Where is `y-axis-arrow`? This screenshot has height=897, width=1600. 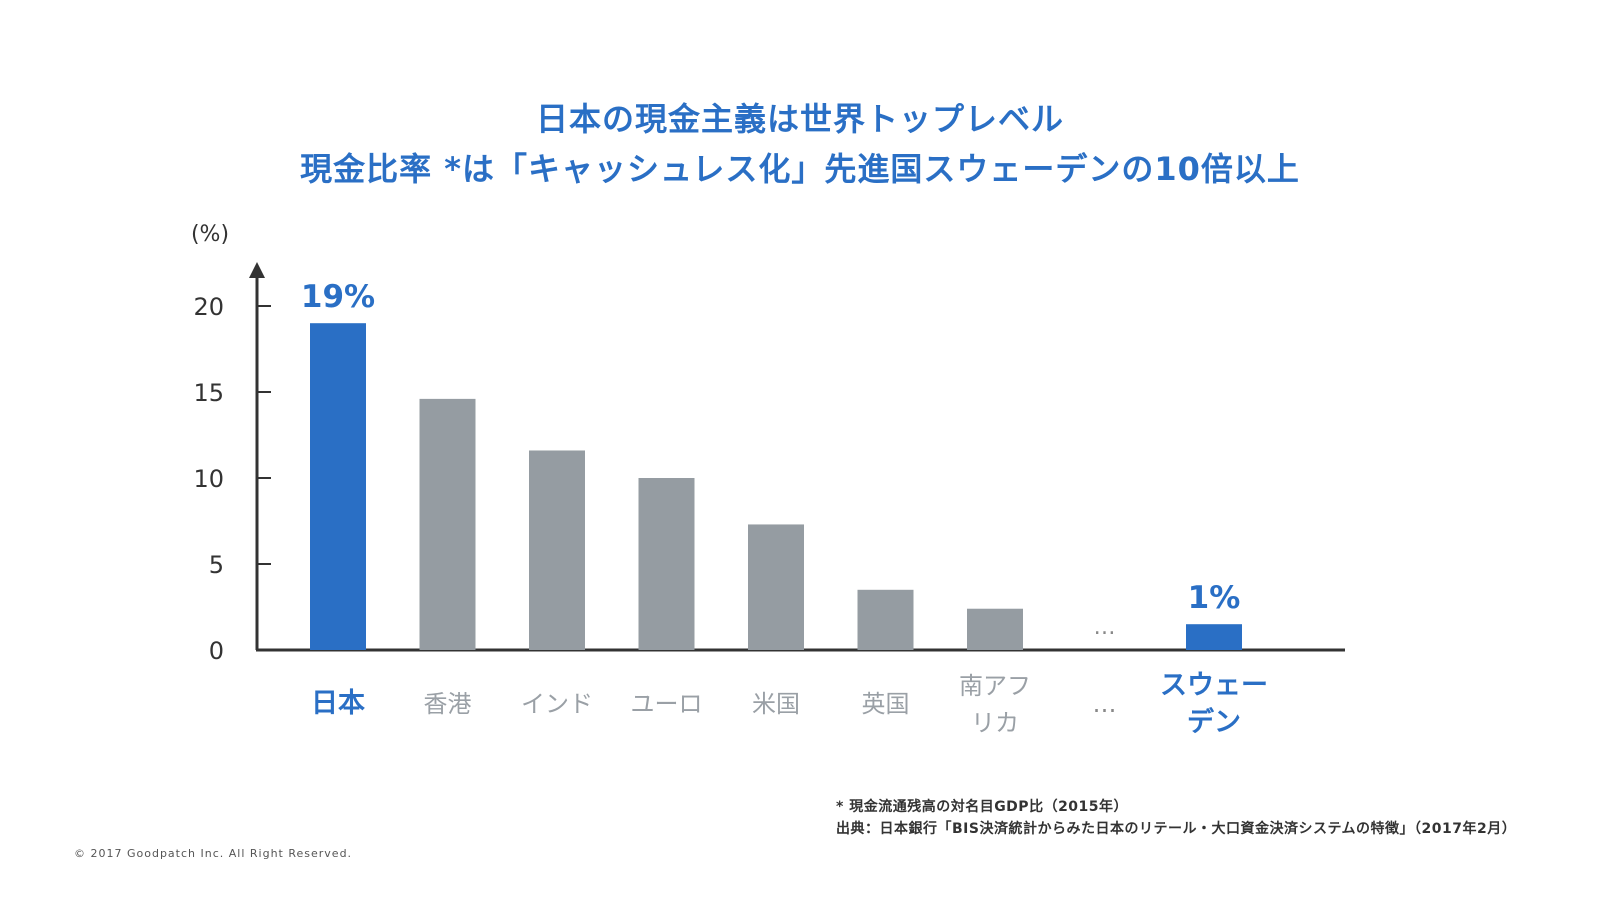
y-axis-arrow is located at coordinates (257, 270).